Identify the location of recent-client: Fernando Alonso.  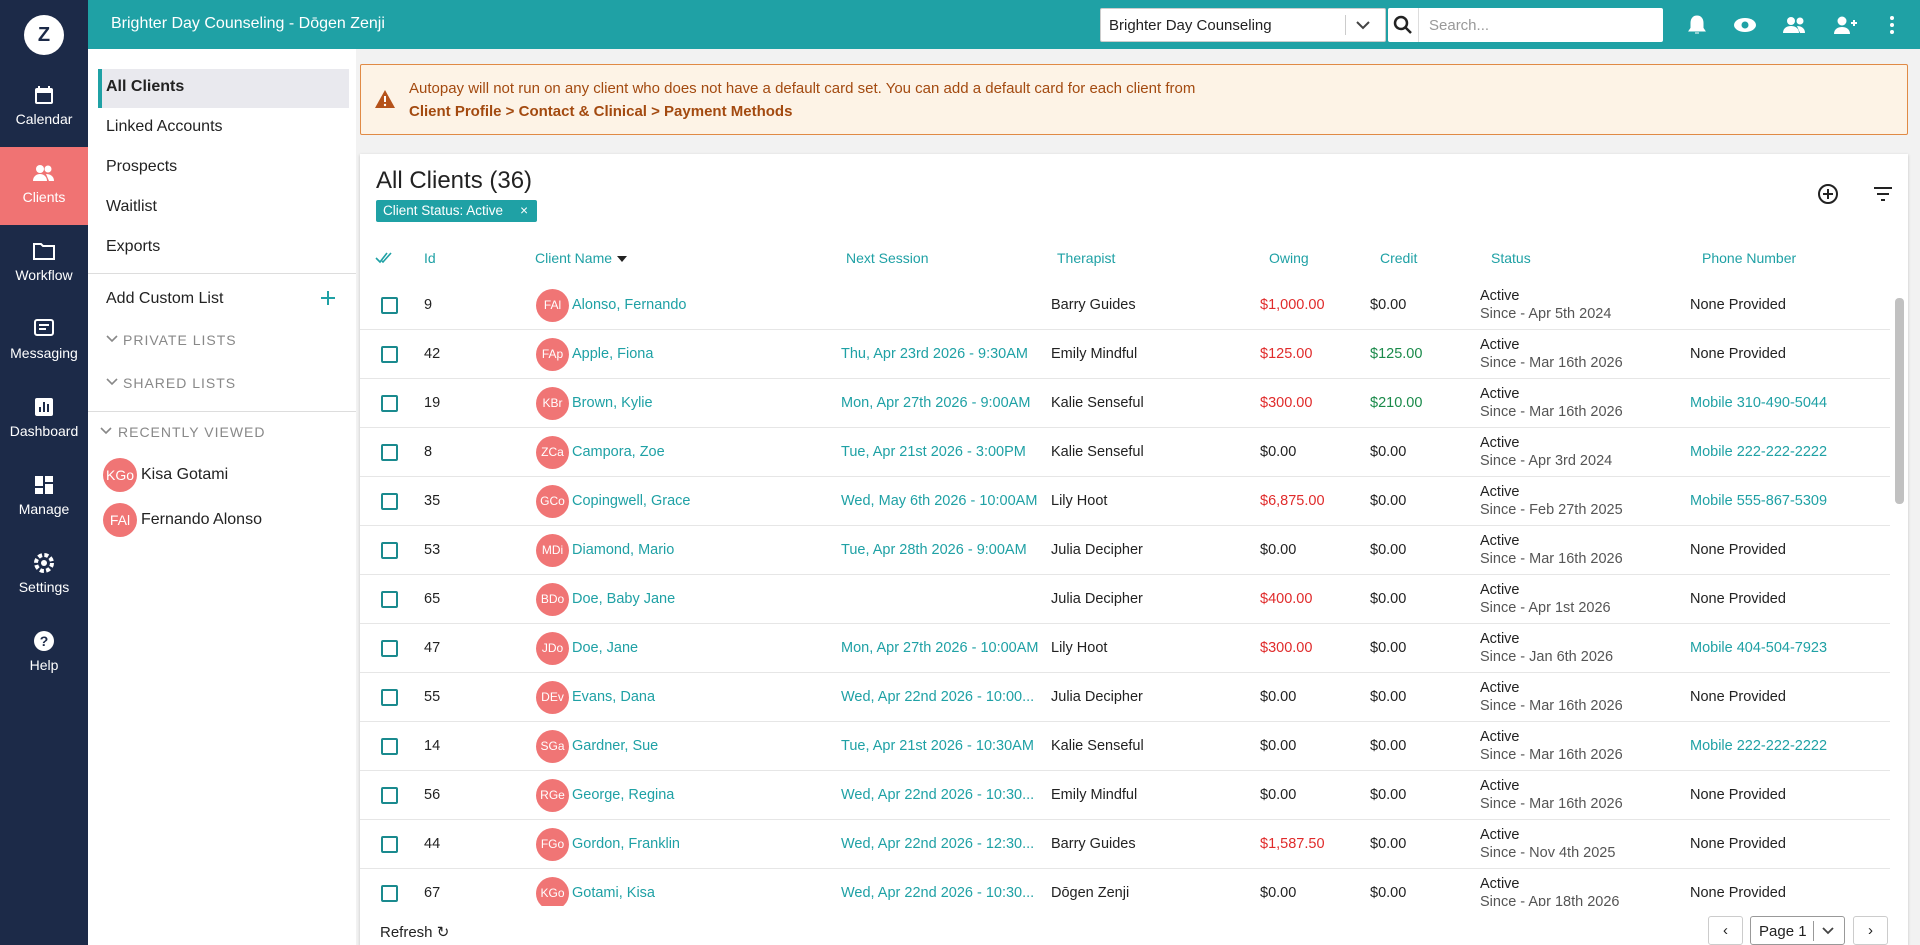
(201, 519).